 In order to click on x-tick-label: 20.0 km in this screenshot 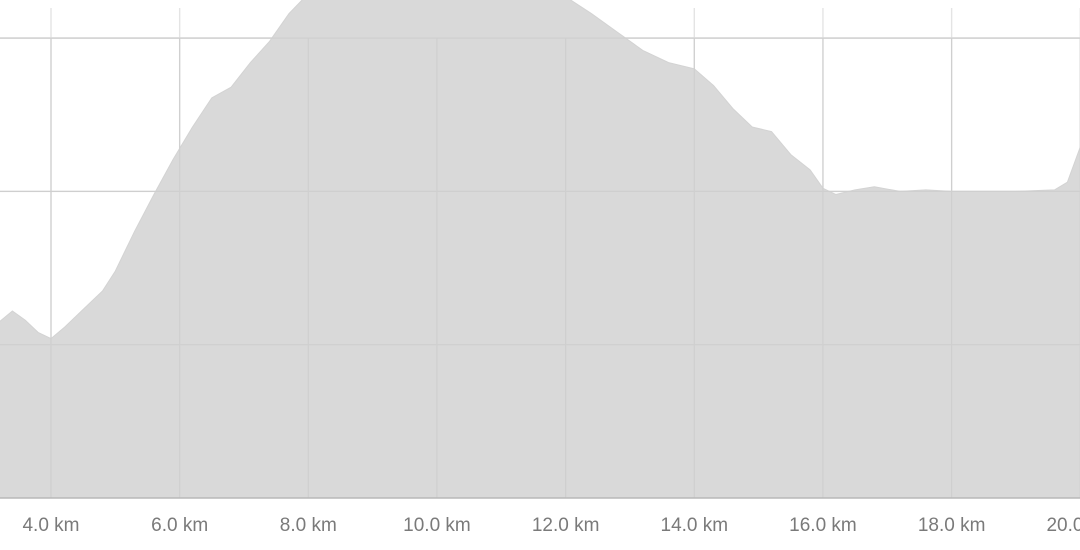, I will do `click(1063, 525)`.